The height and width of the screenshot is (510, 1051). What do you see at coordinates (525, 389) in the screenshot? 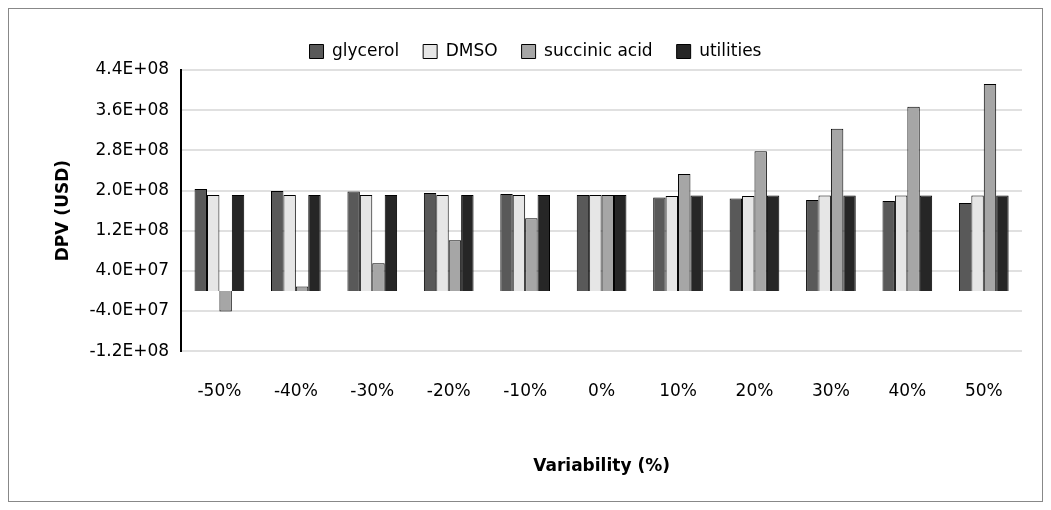
I see `x-tick-label: -10%` at bounding box center [525, 389].